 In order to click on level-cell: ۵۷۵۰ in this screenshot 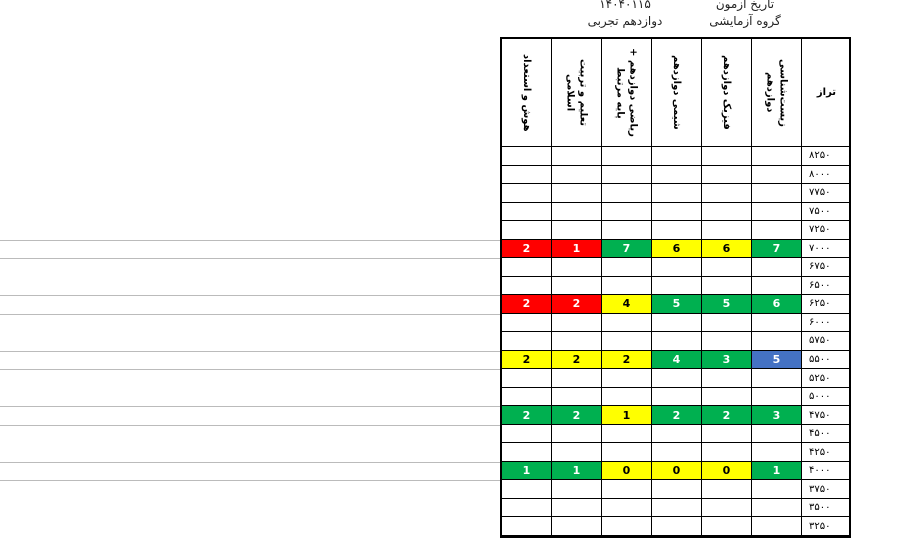, I will do `click(826, 341)`.